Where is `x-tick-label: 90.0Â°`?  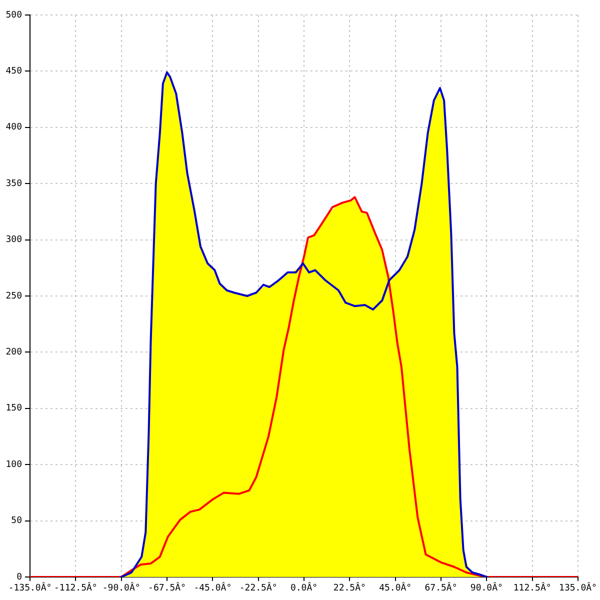 x-tick-label: 90.0Â° is located at coordinates (486, 588).